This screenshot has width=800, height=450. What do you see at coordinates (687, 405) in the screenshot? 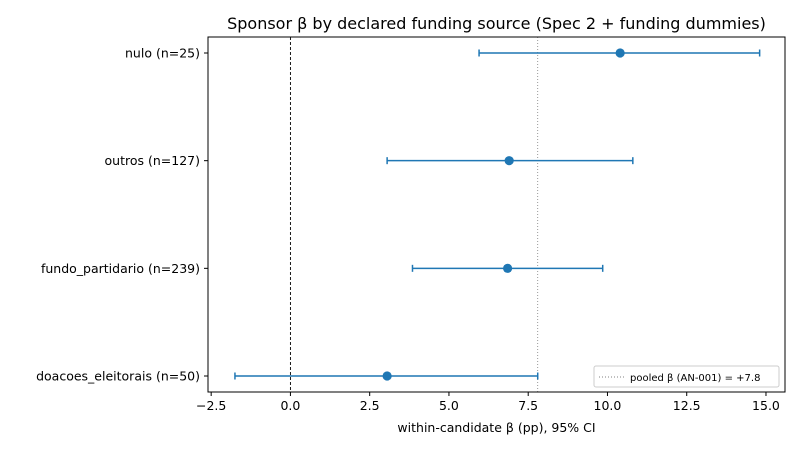
I see `x-tick-label: 12.5` at bounding box center [687, 405].